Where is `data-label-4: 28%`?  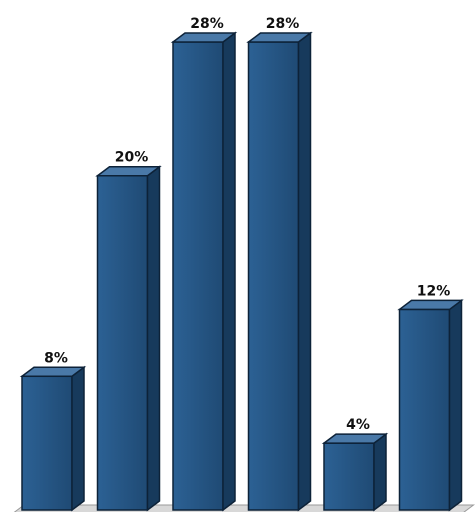 data-label-4: 28% is located at coordinates (283, 24).